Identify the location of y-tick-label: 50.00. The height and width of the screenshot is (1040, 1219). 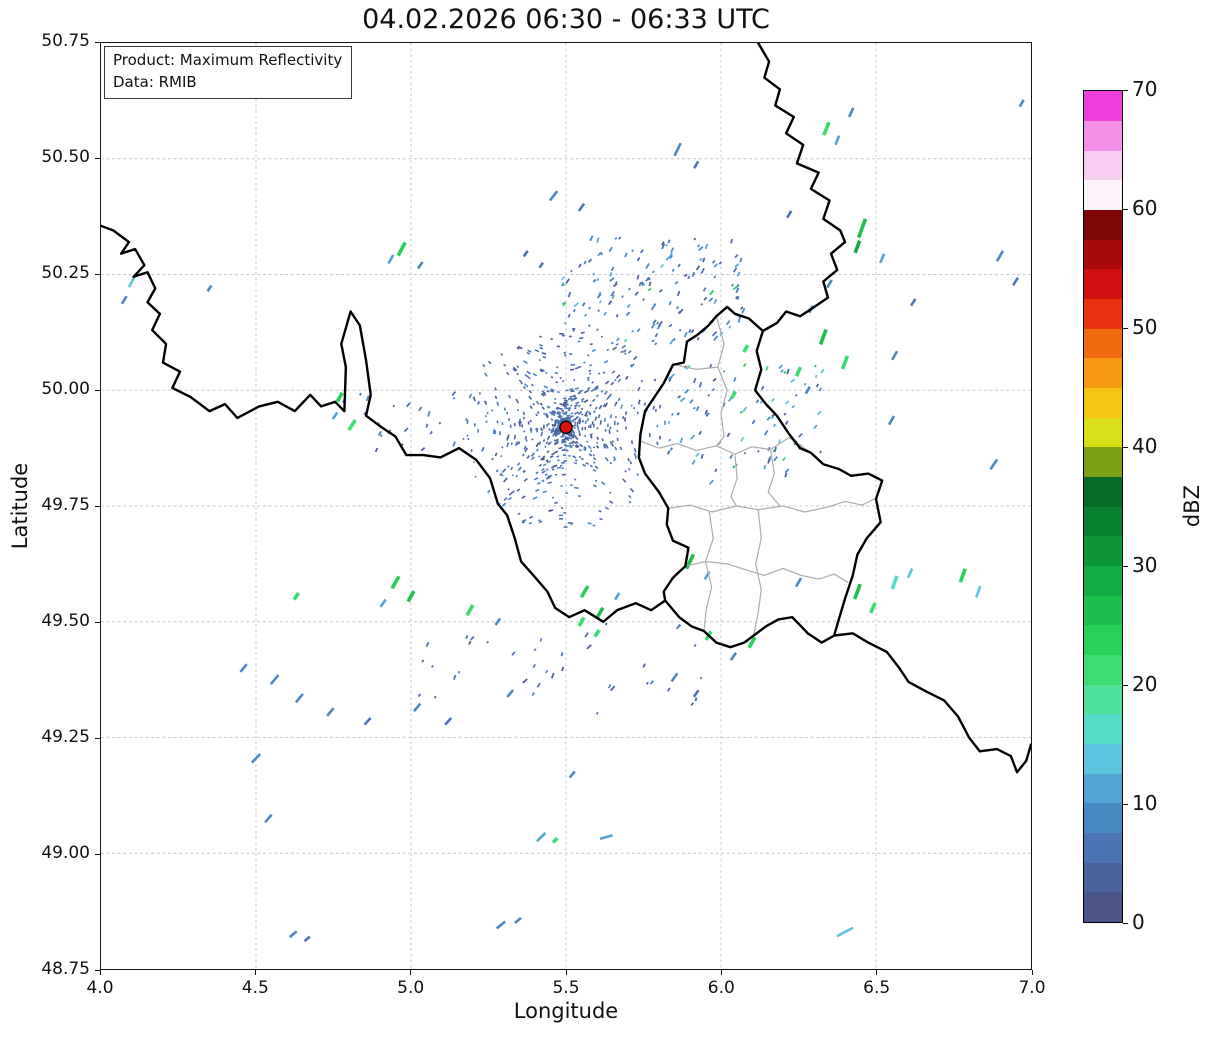
(65, 389).